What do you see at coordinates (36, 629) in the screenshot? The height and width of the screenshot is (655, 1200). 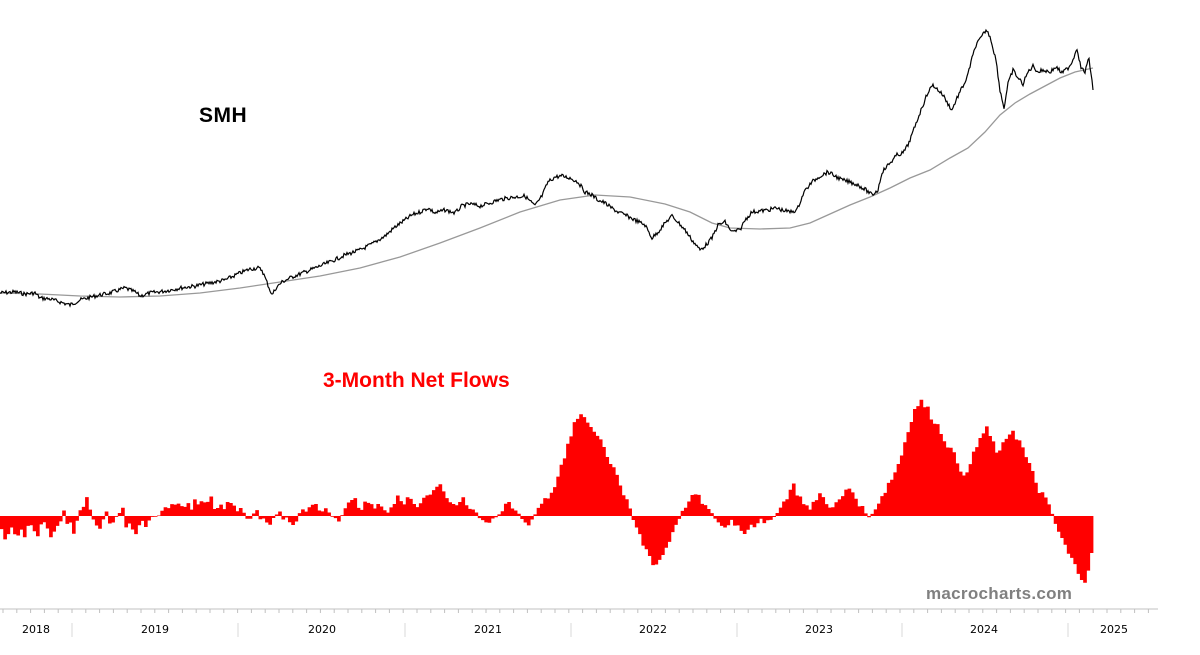 I see `x-axis-year-label: 2018` at bounding box center [36, 629].